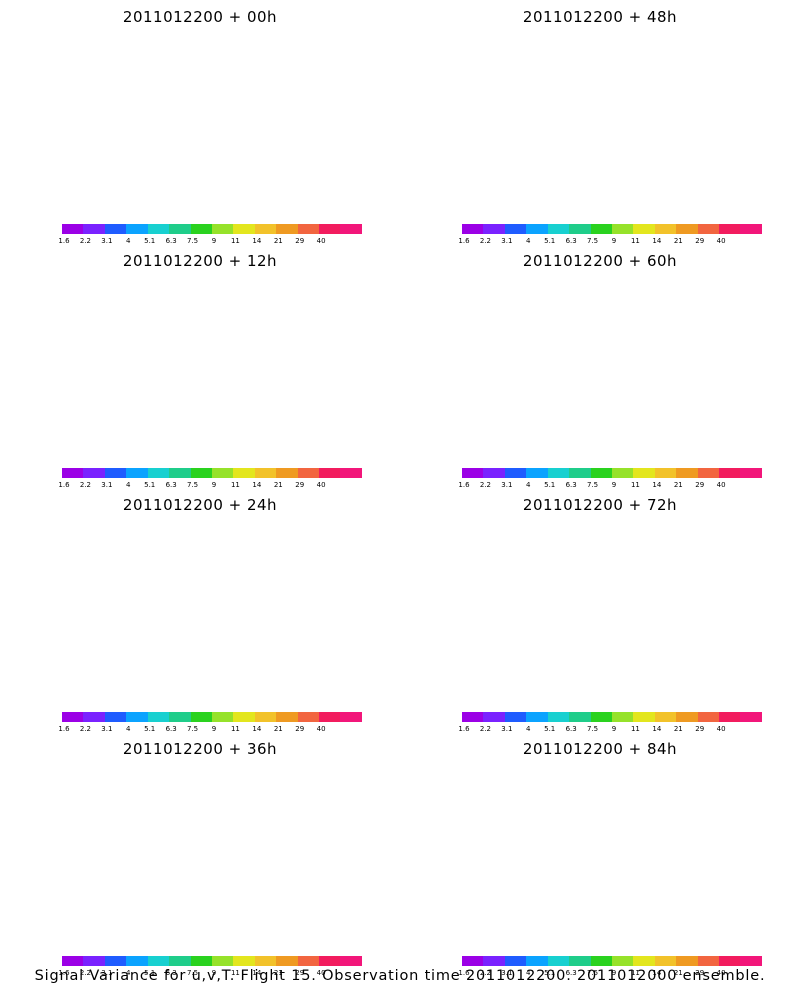  Describe the element at coordinates (200, 531) in the screenshot. I see `map-border` at that location.